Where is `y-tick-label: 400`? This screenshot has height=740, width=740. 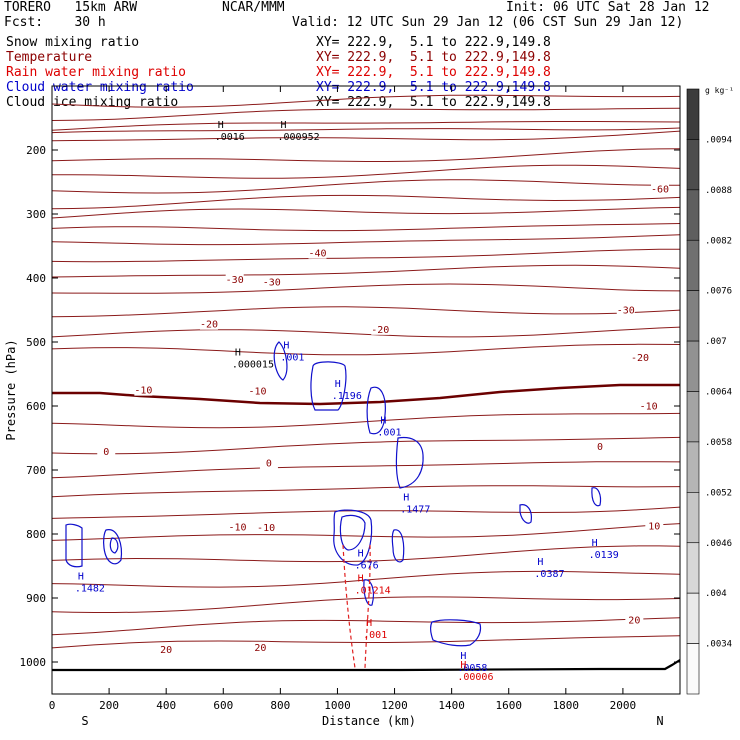
y-tick-label: 400 is located at coordinates (36, 278).